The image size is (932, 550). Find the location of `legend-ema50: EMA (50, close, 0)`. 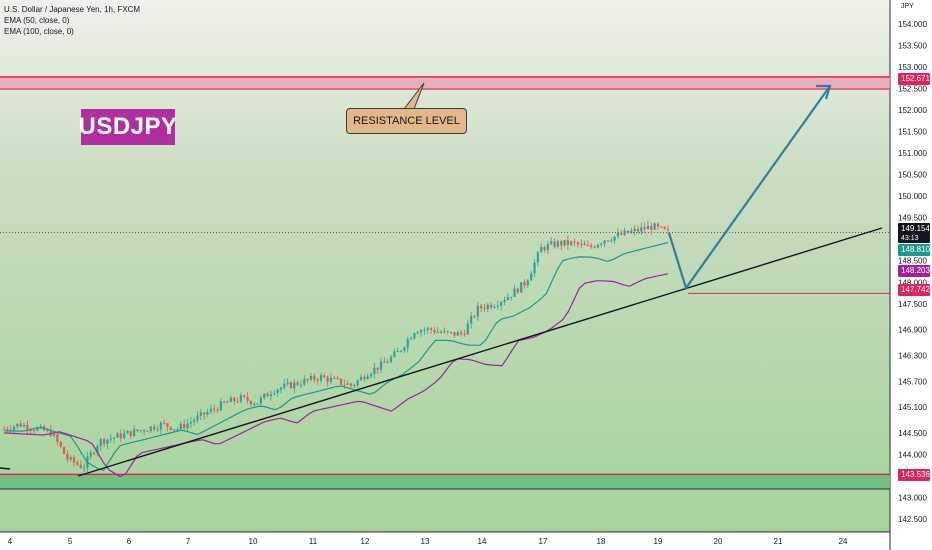

legend-ema50: EMA (50, close, 0) is located at coordinates (37, 20).